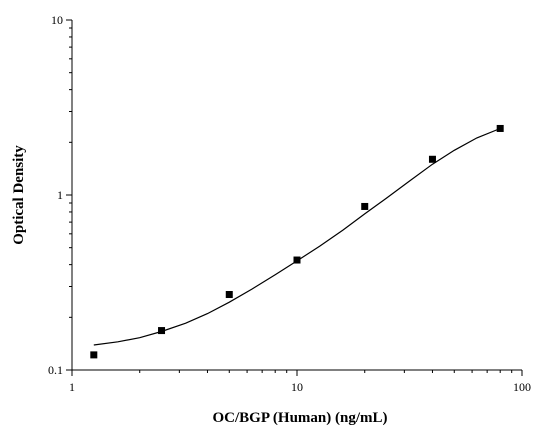  Describe the element at coordinates (57, 20) in the screenshot. I see `y-tick-label: 10` at that location.